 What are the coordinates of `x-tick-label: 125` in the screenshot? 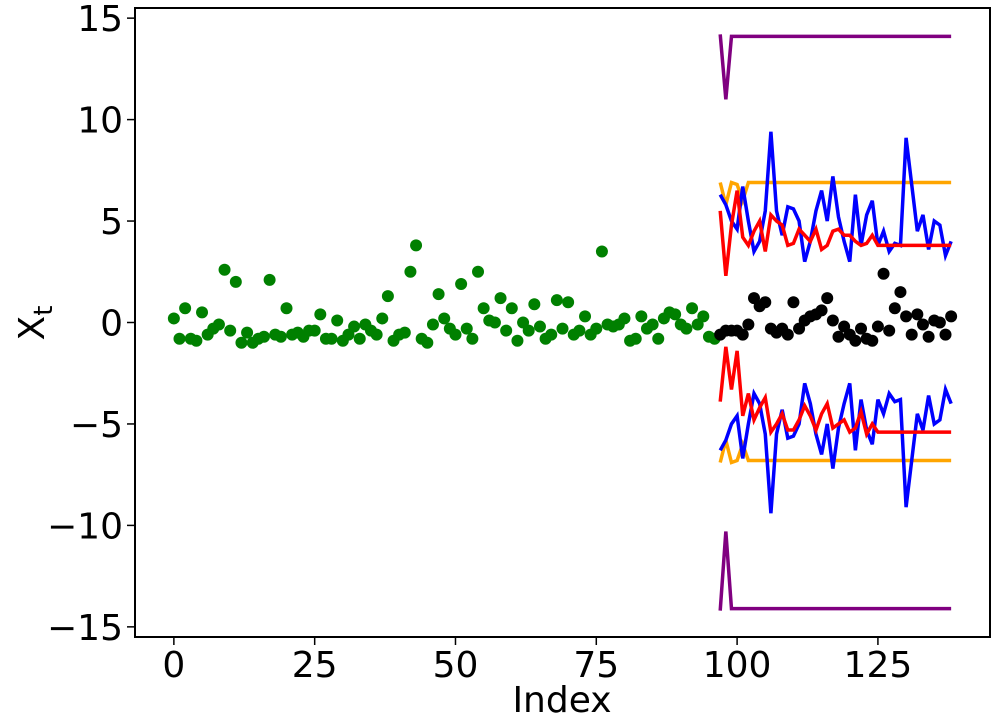 It's located at (878, 665).